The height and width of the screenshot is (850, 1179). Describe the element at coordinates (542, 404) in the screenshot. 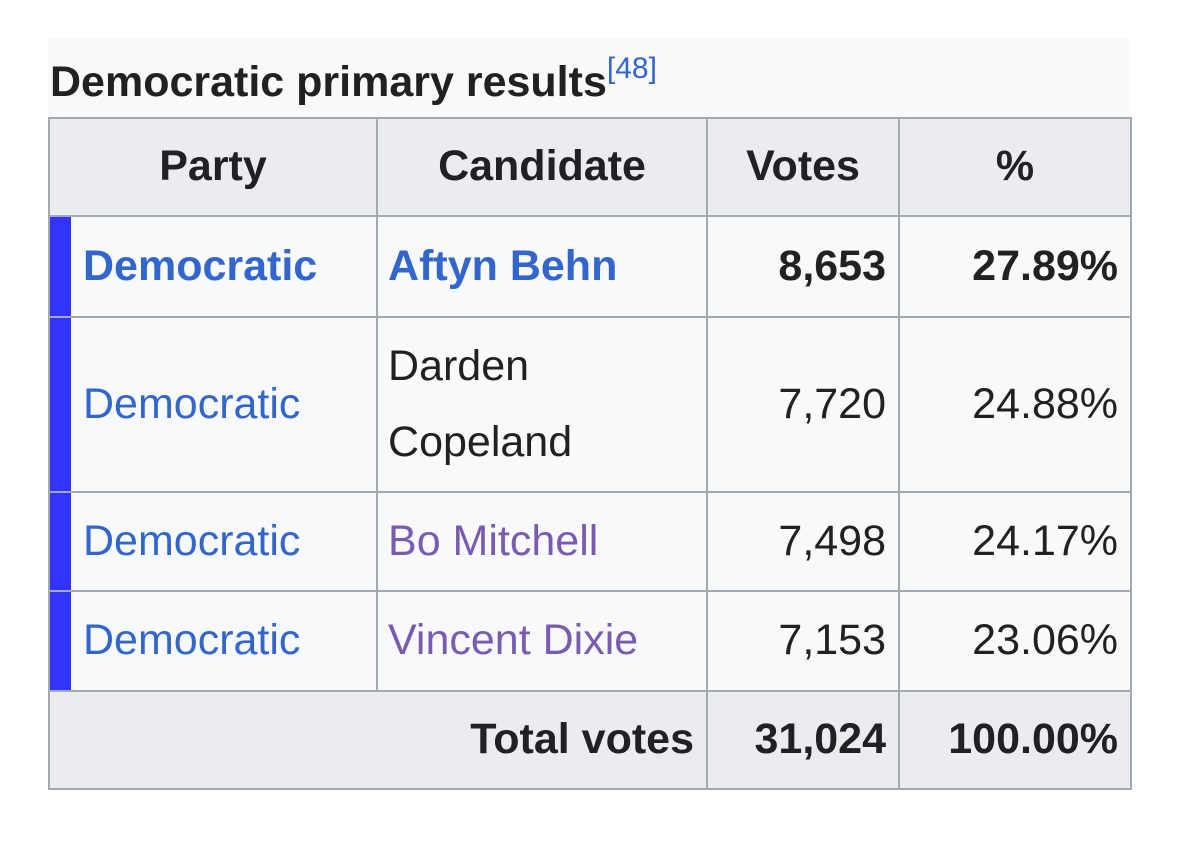

I see `candidate-cell: Darden Copeland` at that location.